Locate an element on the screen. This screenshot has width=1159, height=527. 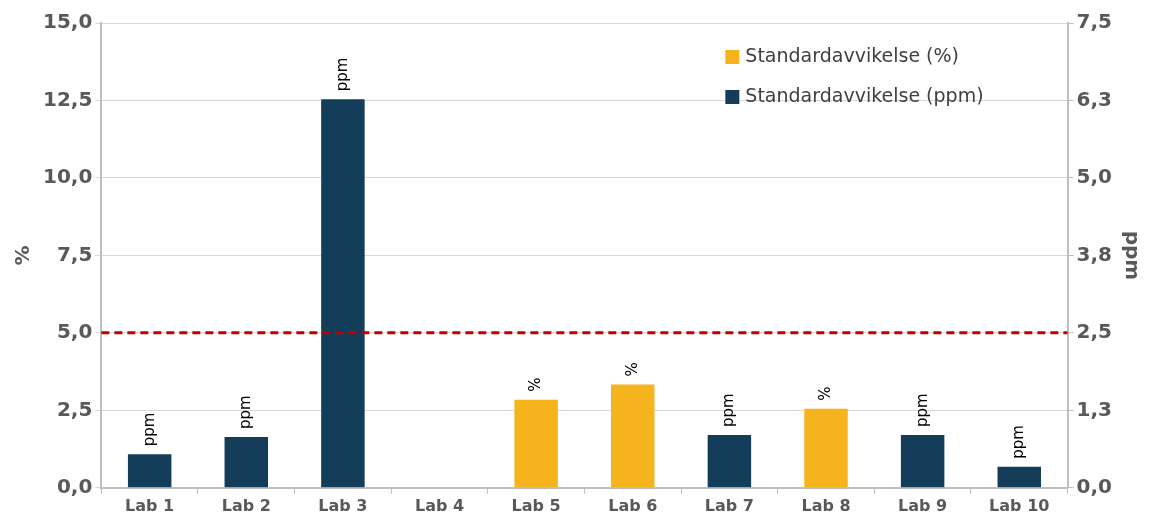
x-tick-label: Lab 2 is located at coordinates (246, 505).